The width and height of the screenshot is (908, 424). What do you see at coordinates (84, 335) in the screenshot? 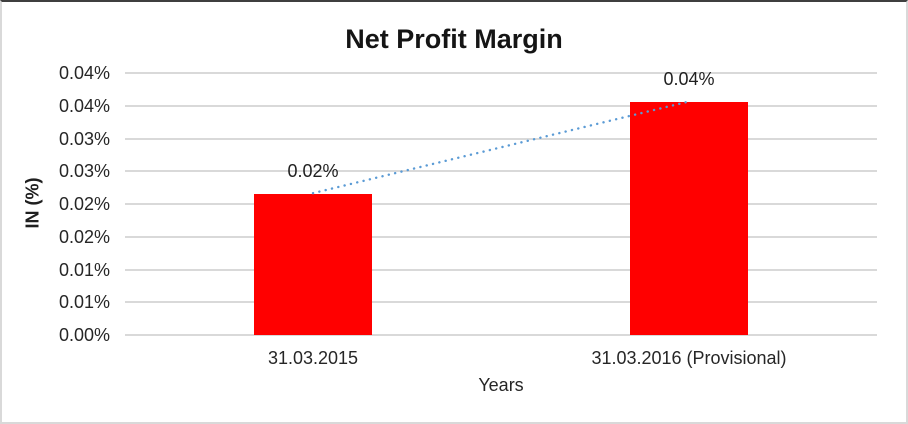
I see `y-axis-tick-label: 0.00%` at bounding box center [84, 335].